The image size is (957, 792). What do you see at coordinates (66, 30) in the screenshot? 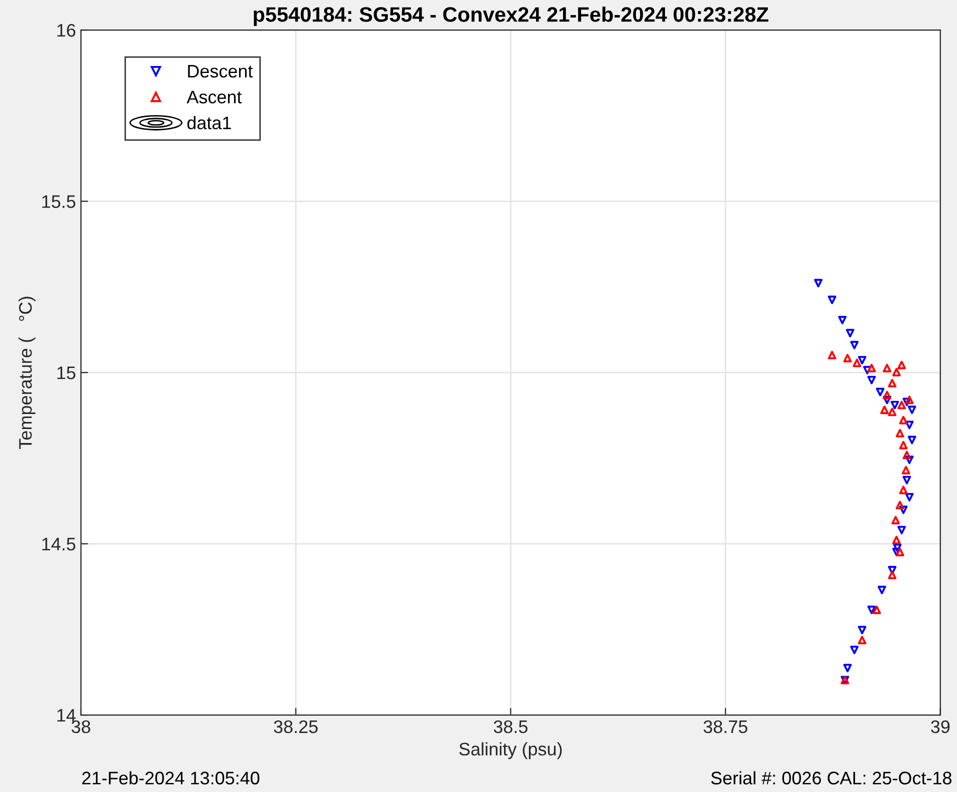
I see `y-tick-label: 16` at bounding box center [66, 30].